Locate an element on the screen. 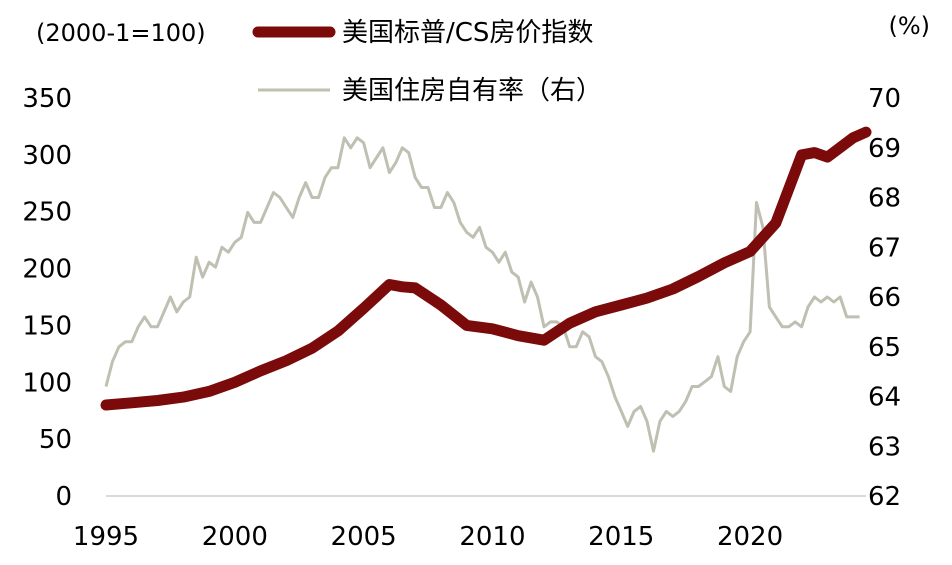 The image size is (952, 565). right-axis-tick-label: 62 is located at coordinates (884, 497).